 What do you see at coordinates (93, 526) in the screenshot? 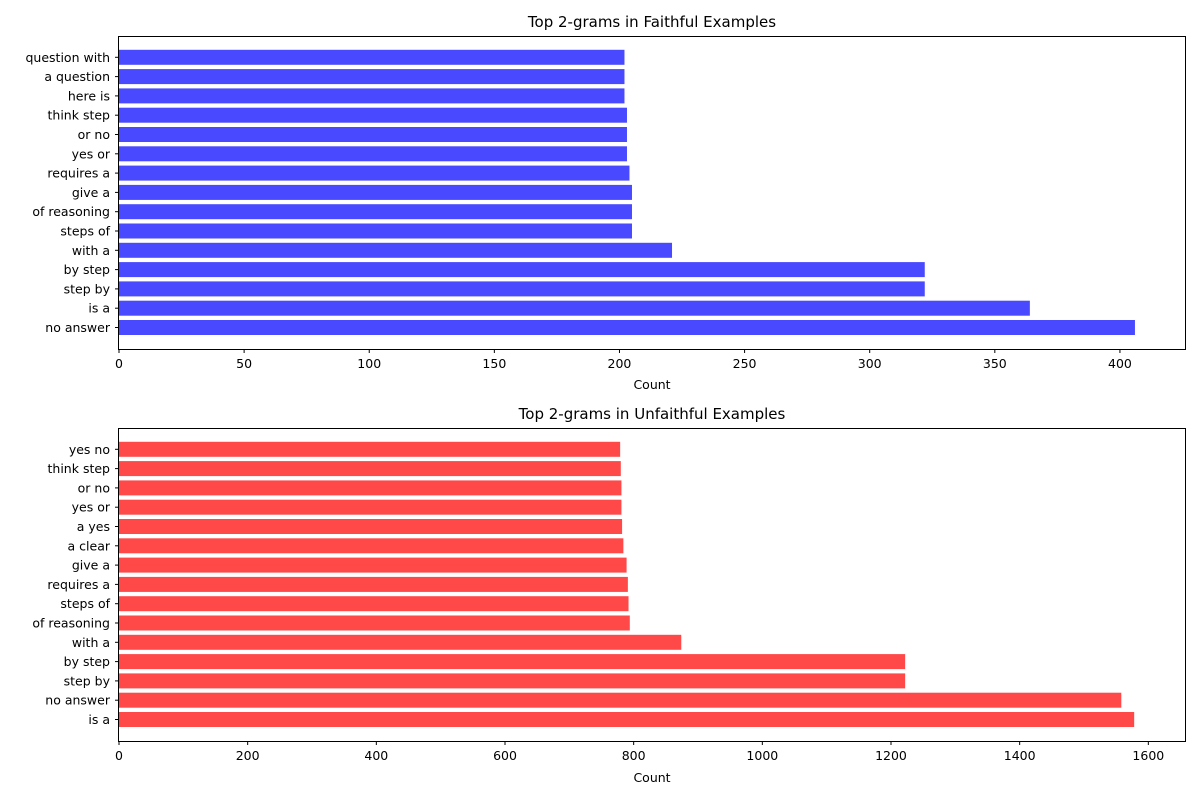
I see `y-tick-label: a yes` at bounding box center [93, 526].